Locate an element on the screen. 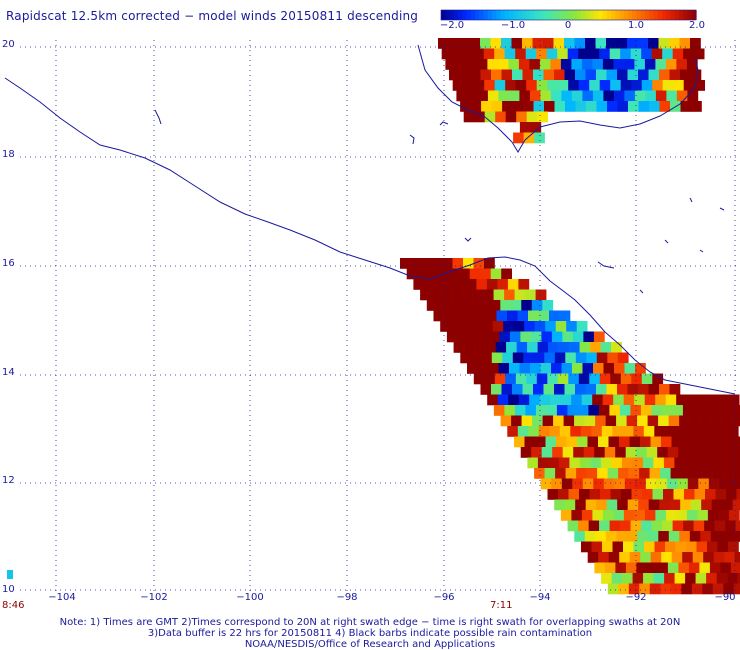 This screenshot has width=740, height=650. swath-time-left: 8:46 is located at coordinates (13, 605).